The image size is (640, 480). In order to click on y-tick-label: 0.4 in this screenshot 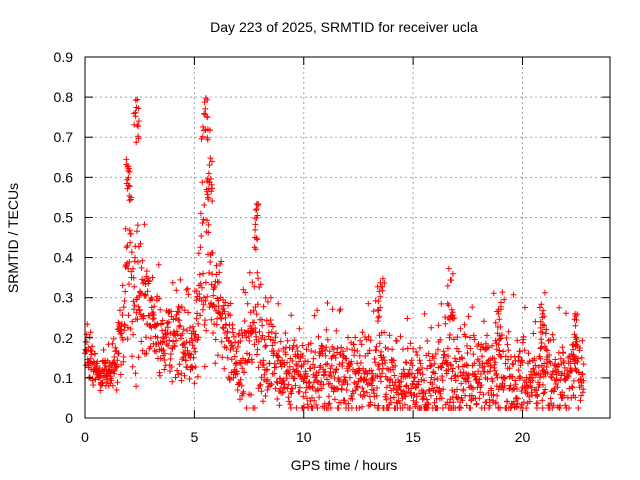, I will do `click(64, 258)`.